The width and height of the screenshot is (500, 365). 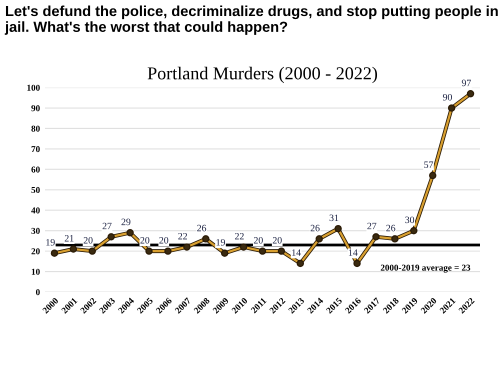 I want to click on chart-title: Portland Murders (2000 - 2022), so click(x=263, y=75).